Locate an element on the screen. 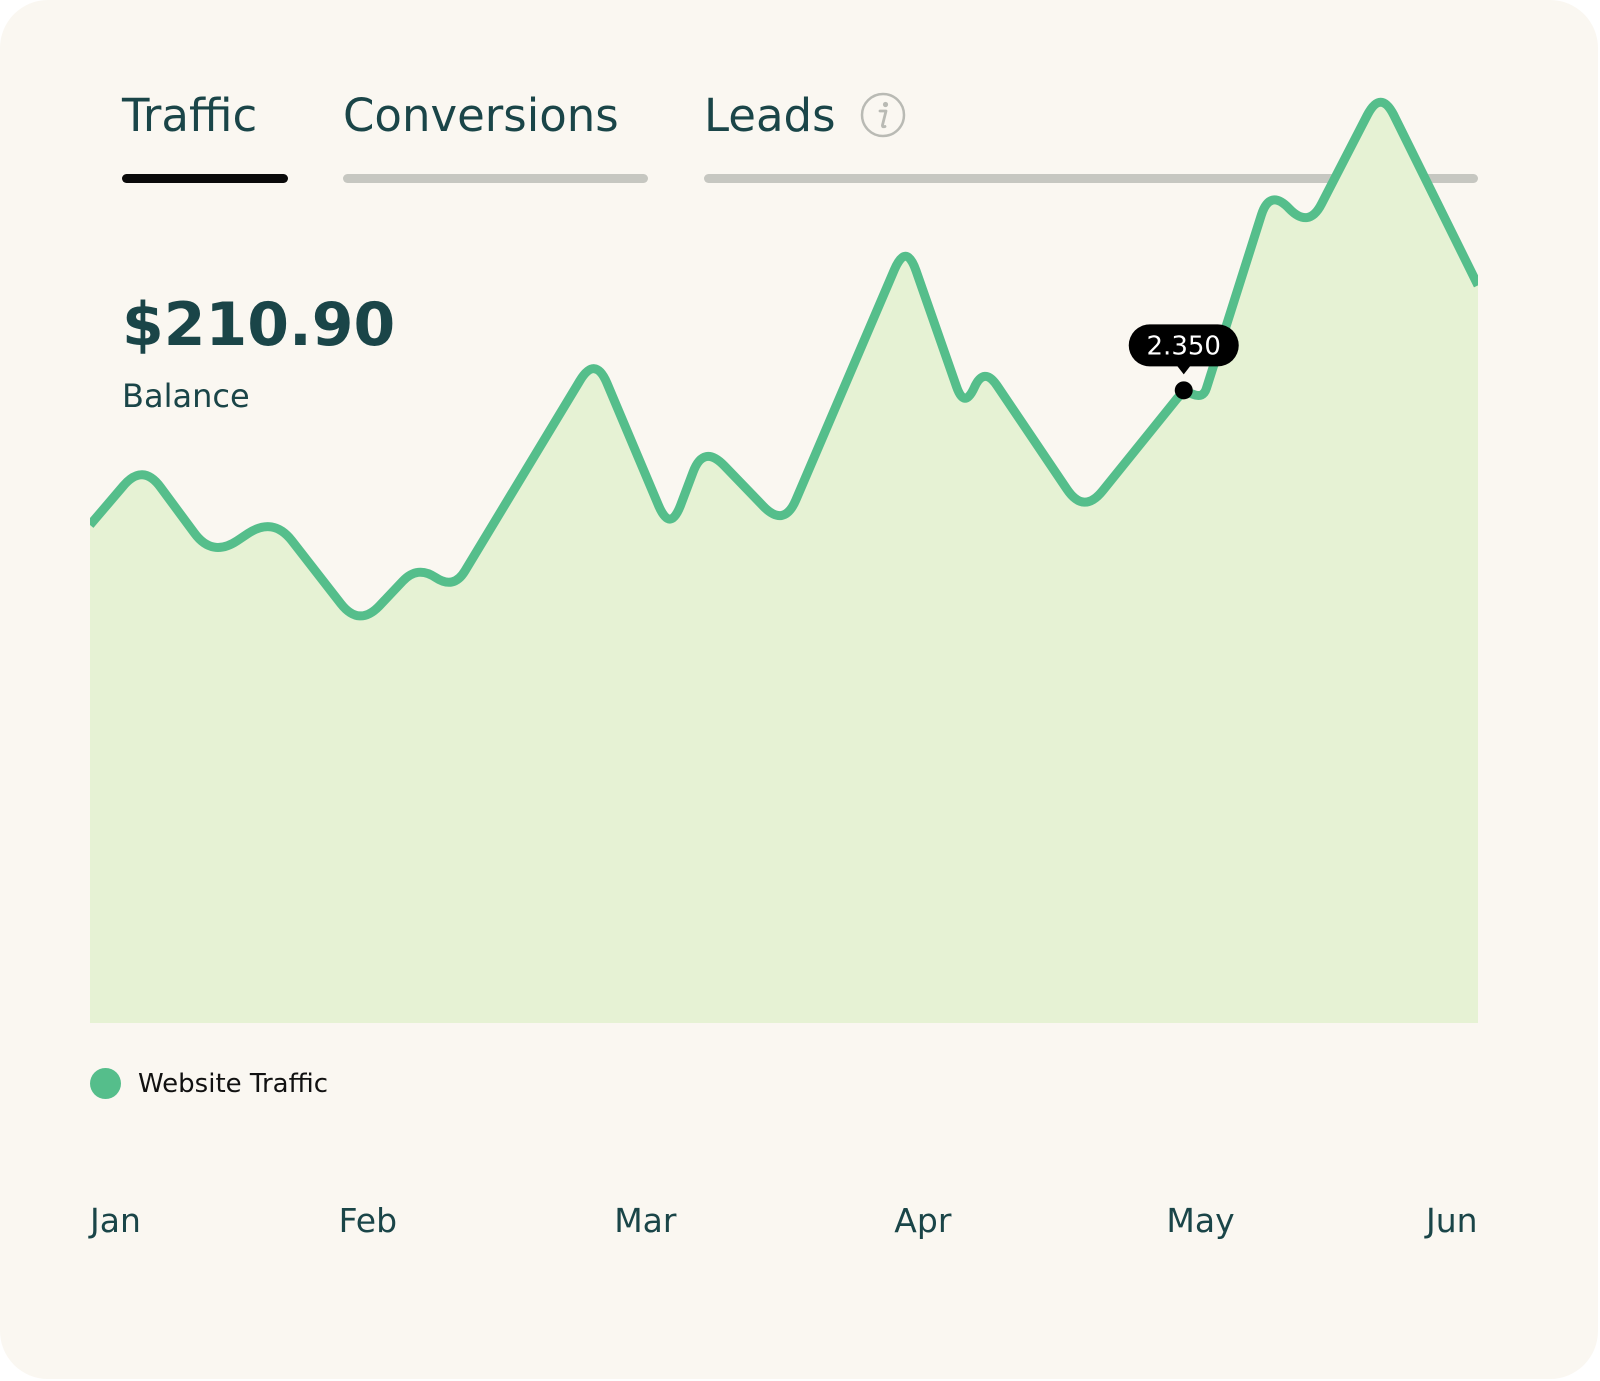  x-tick-may: May is located at coordinates (1200, 1220).